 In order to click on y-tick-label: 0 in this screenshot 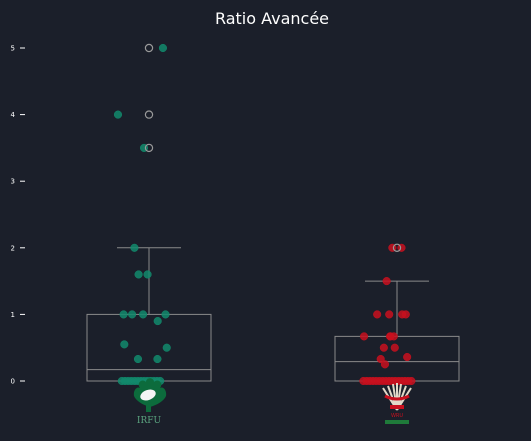, I will do `click(13, 382)`.